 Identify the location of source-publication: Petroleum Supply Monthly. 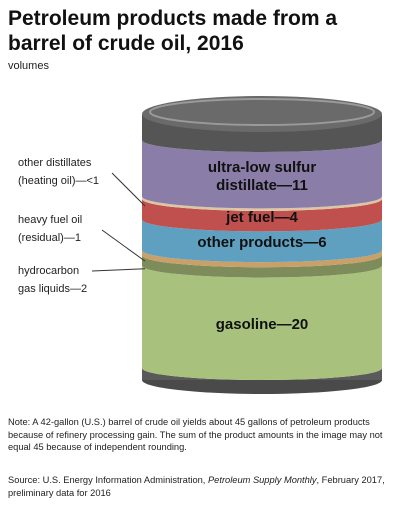
(262, 480).